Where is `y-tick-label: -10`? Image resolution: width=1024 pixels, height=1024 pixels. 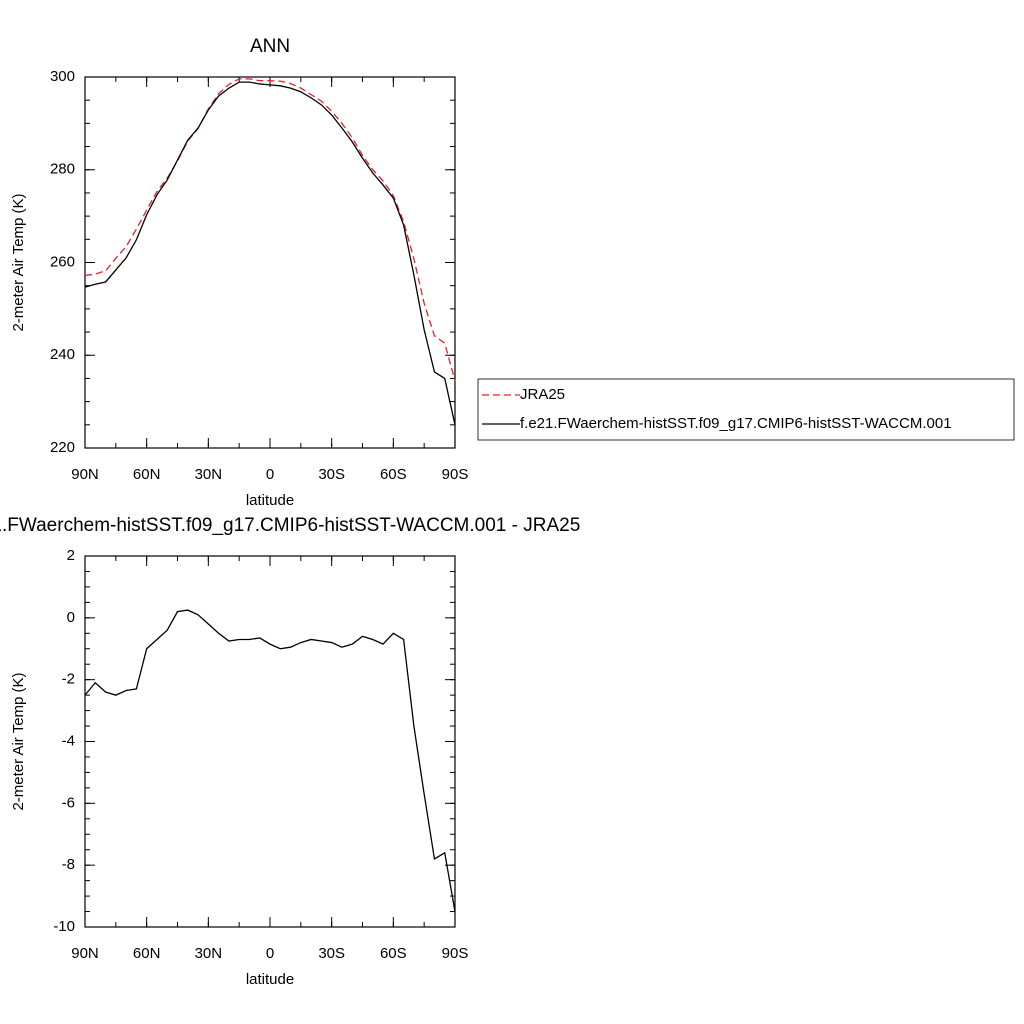
y-tick-label: -10 is located at coordinates (64, 926).